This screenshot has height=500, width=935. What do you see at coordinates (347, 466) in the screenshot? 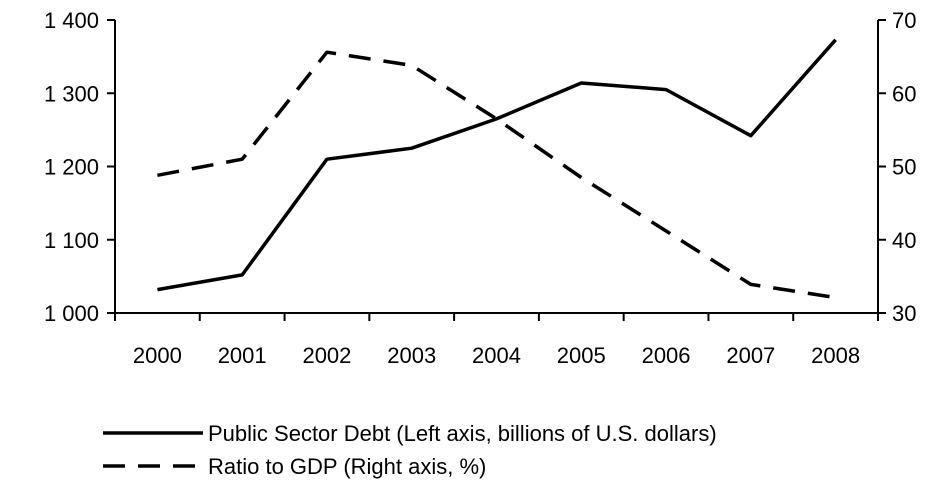
I see `legend-label: Ratio to GDP (Right axis, %)` at bounding box center [347, 466].